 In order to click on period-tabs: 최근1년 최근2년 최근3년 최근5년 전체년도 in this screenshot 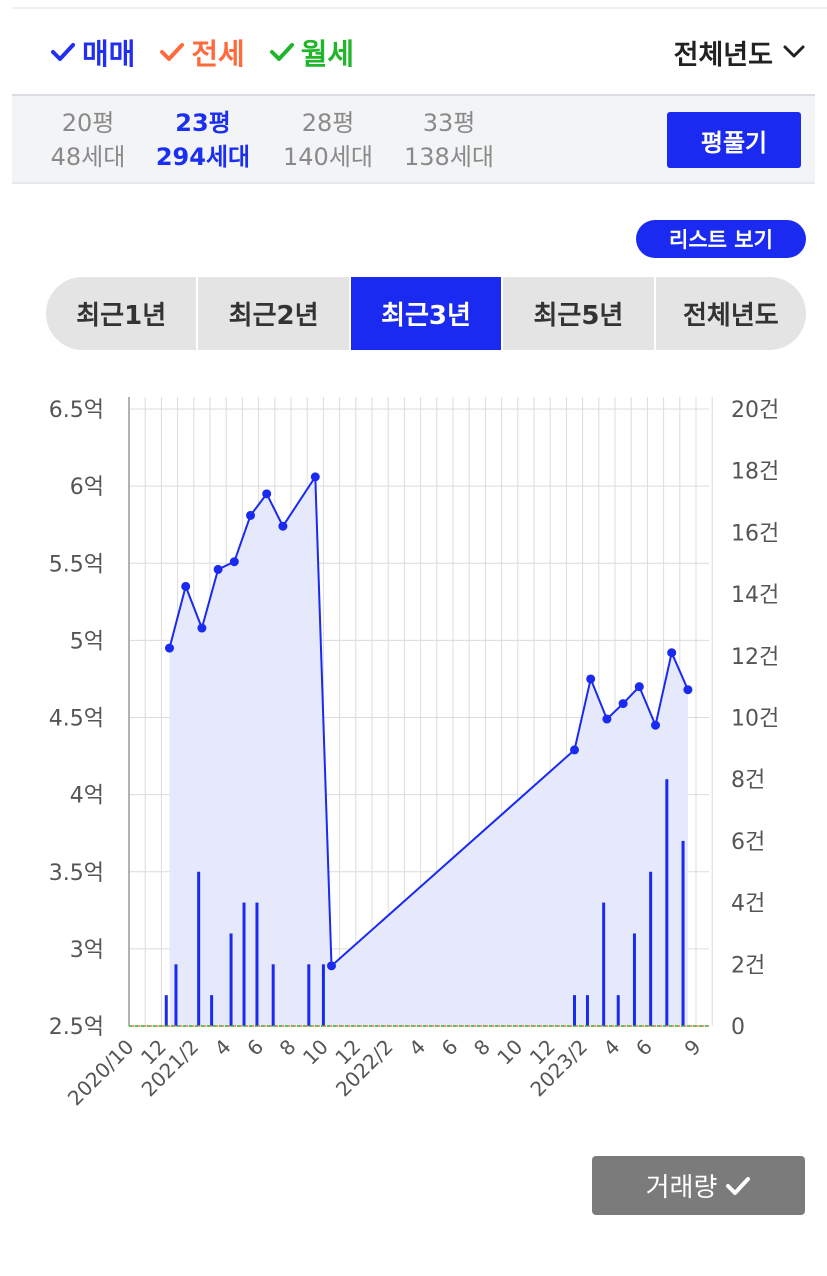, I will do `click(426, 313)`.